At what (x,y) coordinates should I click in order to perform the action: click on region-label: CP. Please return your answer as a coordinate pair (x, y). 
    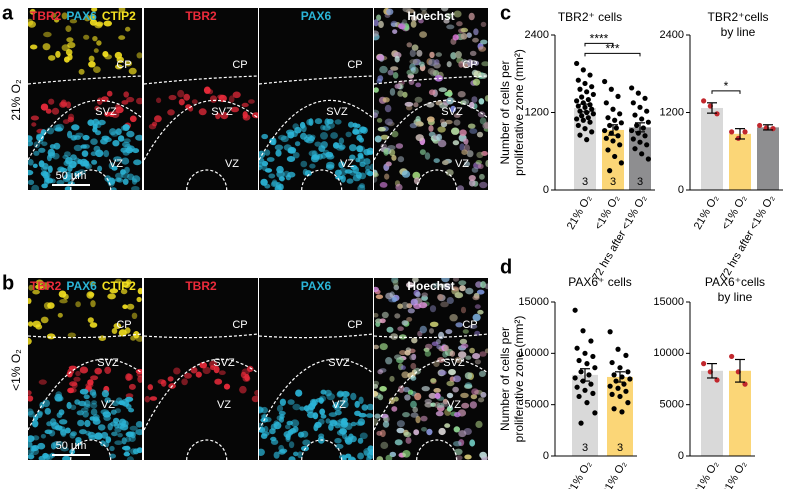
    Looking at the image, I should click on (469, 325).